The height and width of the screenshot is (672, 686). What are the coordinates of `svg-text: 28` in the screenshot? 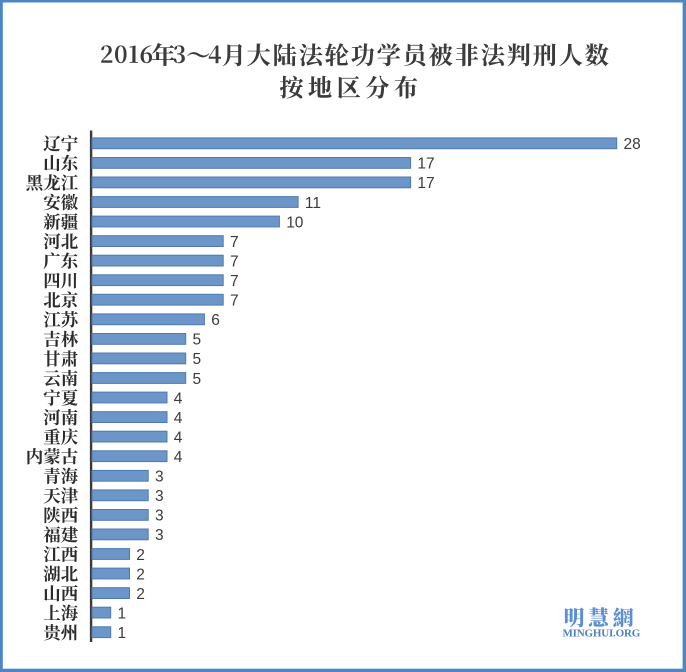 It's located at (632, 144).